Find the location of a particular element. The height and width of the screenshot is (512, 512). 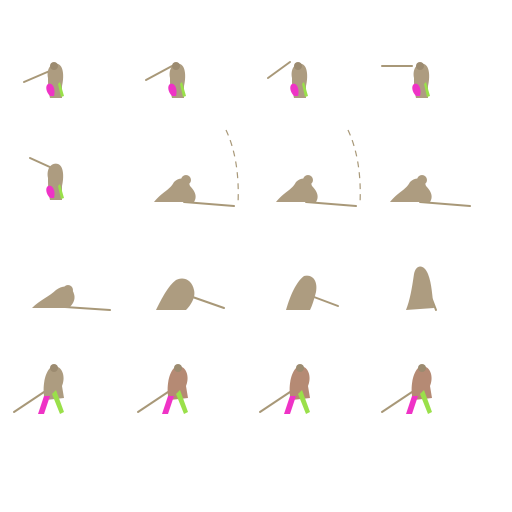

frame-r2-c3 is located at coordinates (318, 168).